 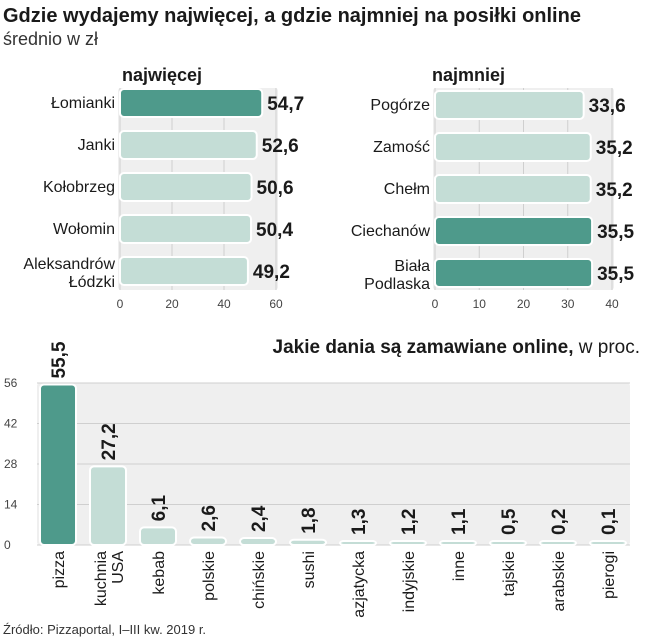 I want to click on category-label: Kołobrzeg, so click(x=79, y=187).